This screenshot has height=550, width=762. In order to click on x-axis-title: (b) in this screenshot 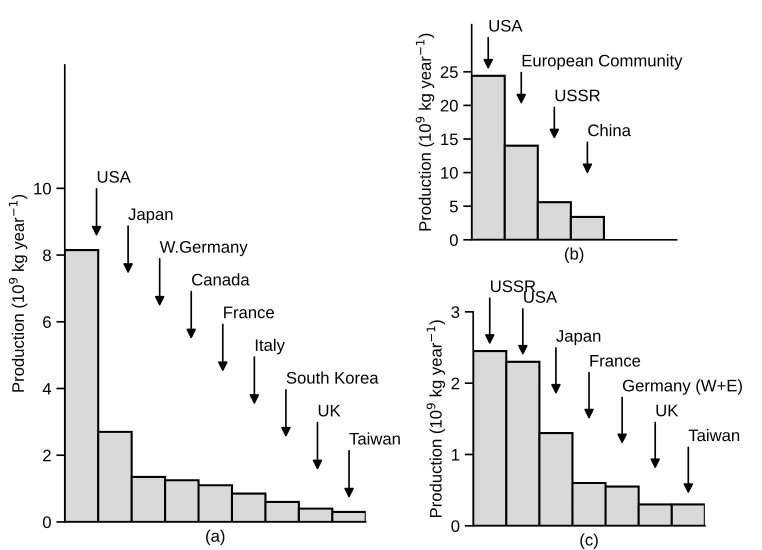, I will do `click(574, 255)`.